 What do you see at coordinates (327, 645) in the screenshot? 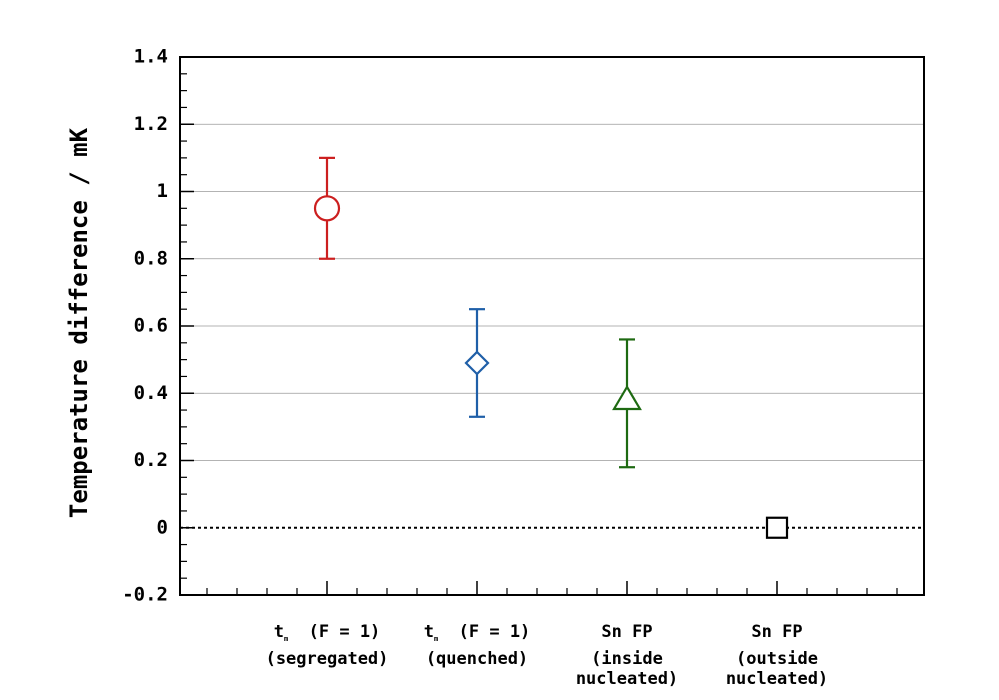
I see `x-category-label: tm (F = 1) (segregated)` at bounding box center [327, 645].